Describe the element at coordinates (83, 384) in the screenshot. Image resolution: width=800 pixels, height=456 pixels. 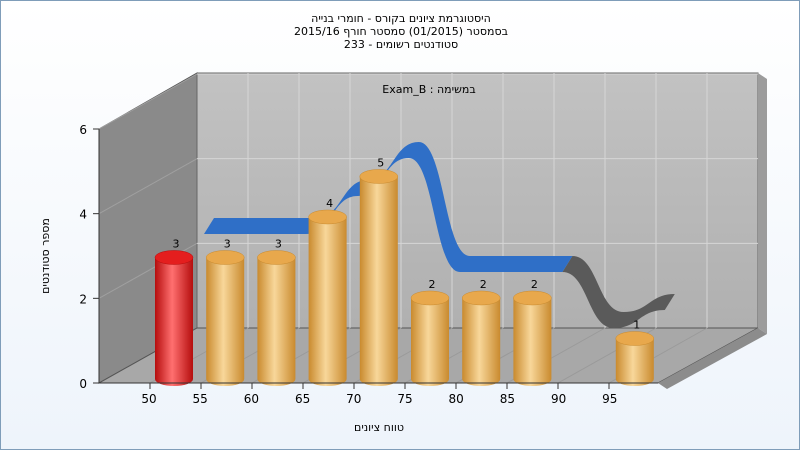
I see `y-tick-label: 0` at that location.